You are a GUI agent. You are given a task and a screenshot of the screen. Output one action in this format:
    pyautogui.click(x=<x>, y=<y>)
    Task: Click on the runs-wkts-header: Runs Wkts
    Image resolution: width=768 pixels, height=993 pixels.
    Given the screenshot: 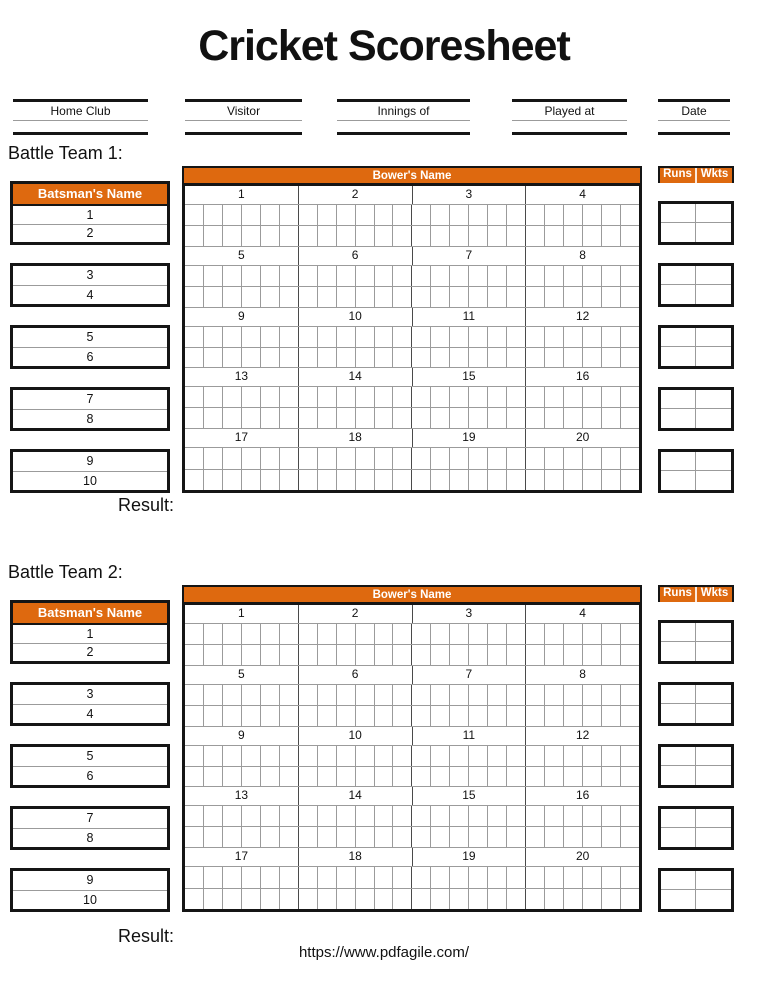 What is the action you would take?
    pyautogui.click(x=696, y=174)
    